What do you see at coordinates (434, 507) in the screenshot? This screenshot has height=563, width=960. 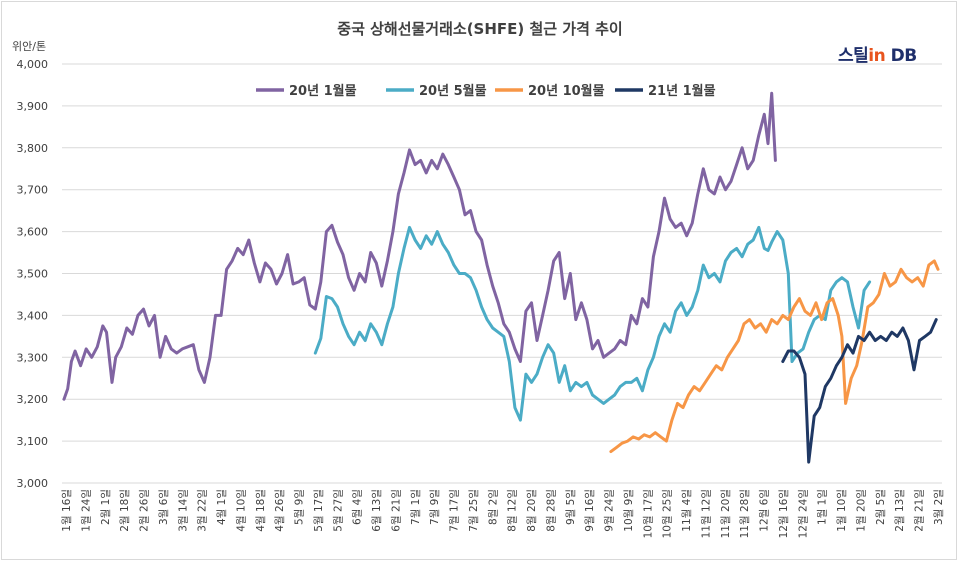 I see `x-tick-label: 7월 9일` at bounding box center [434, 507].